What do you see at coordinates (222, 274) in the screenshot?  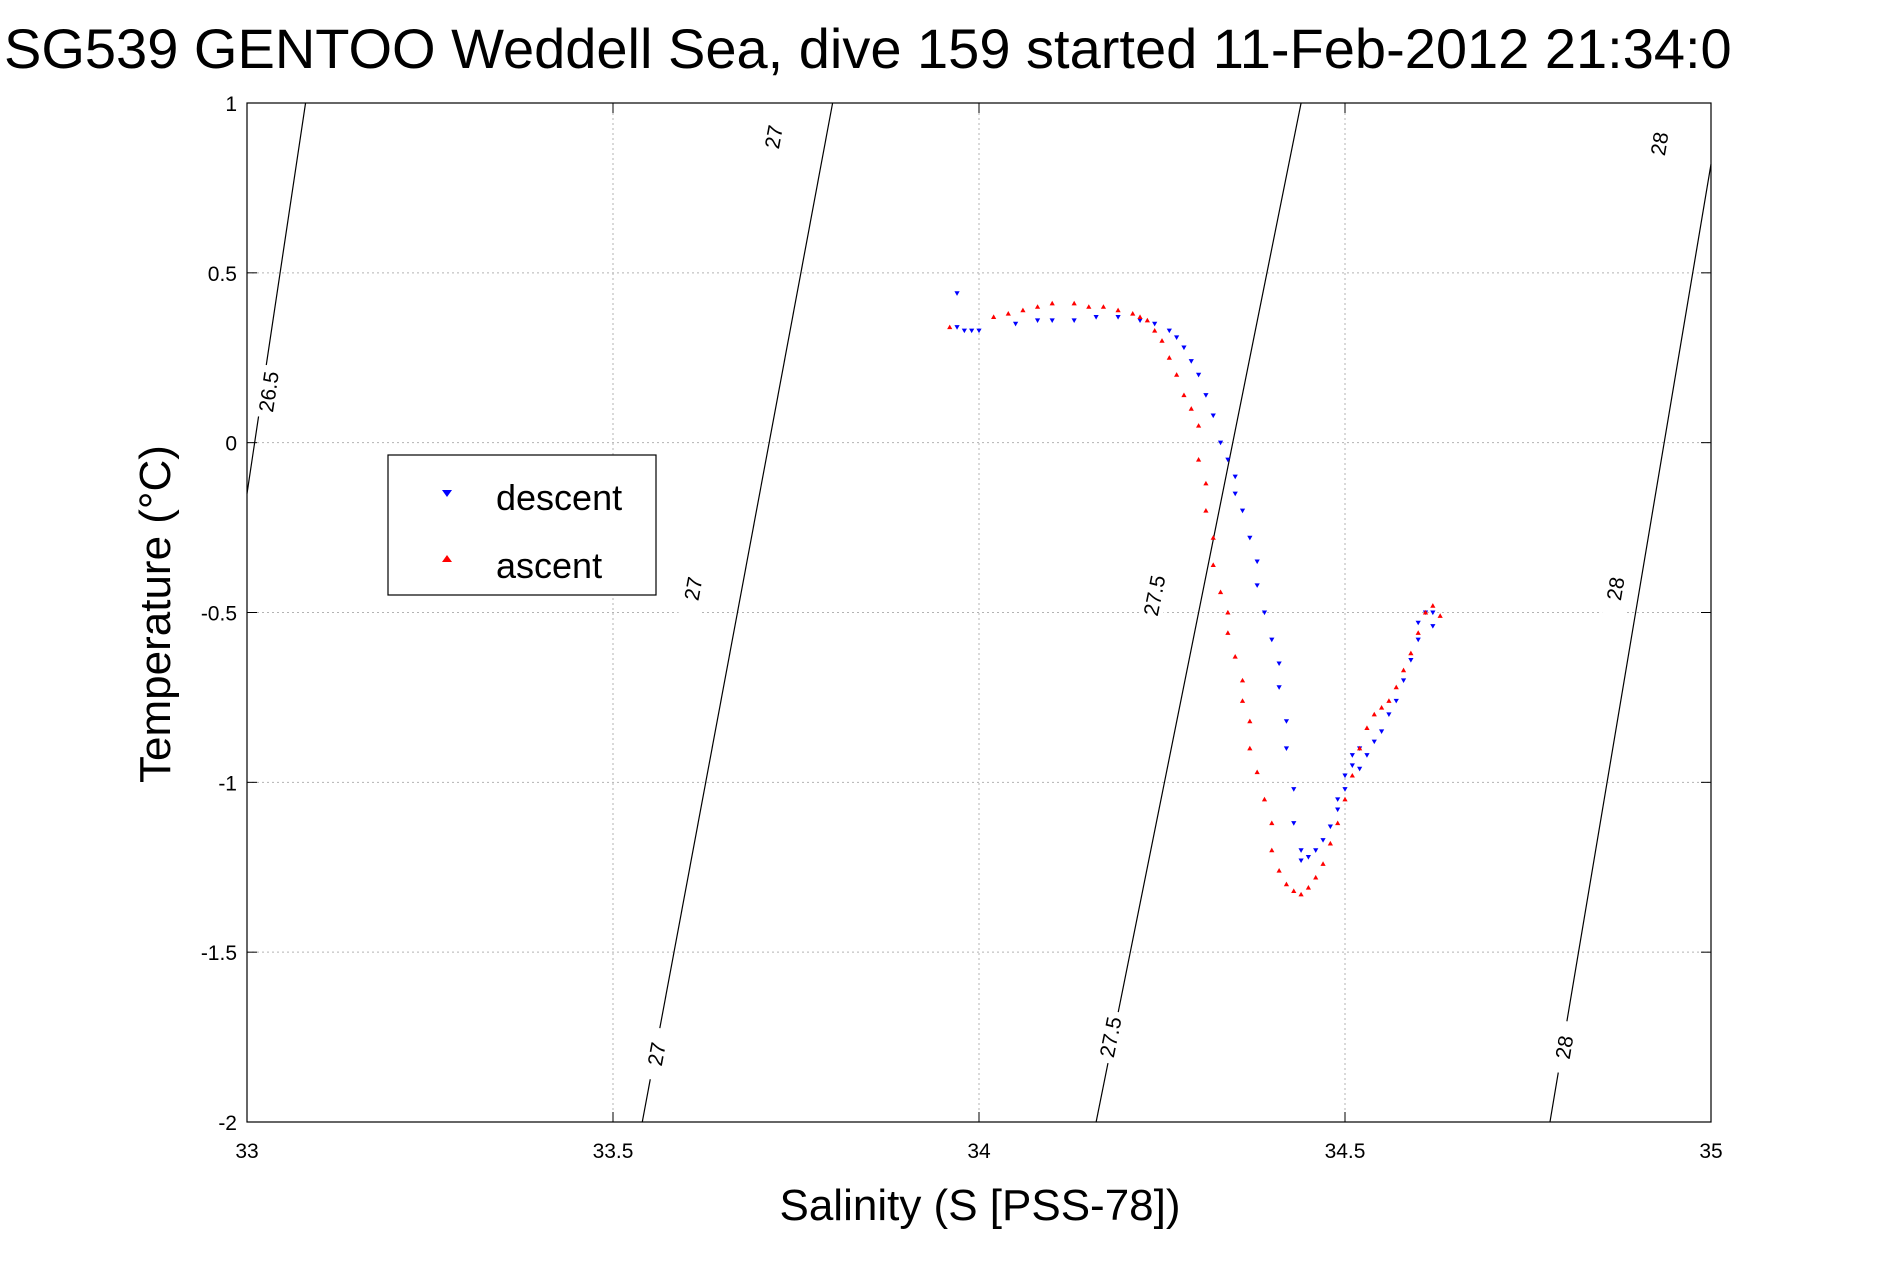 I see `y-tick-label: 0.5` at bounding box center [222, 274].